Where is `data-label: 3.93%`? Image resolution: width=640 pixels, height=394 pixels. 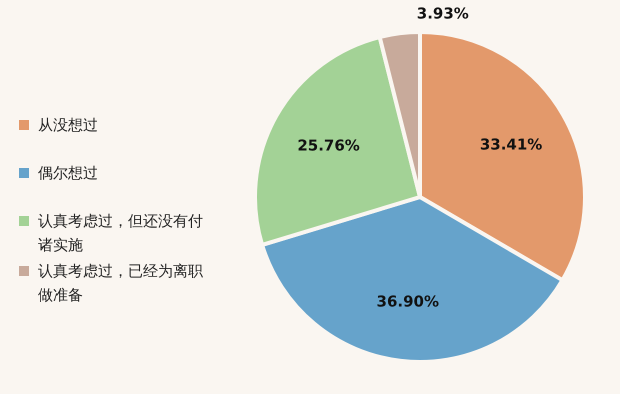
data-label: 3.93% is located at coordinates (442, 13).